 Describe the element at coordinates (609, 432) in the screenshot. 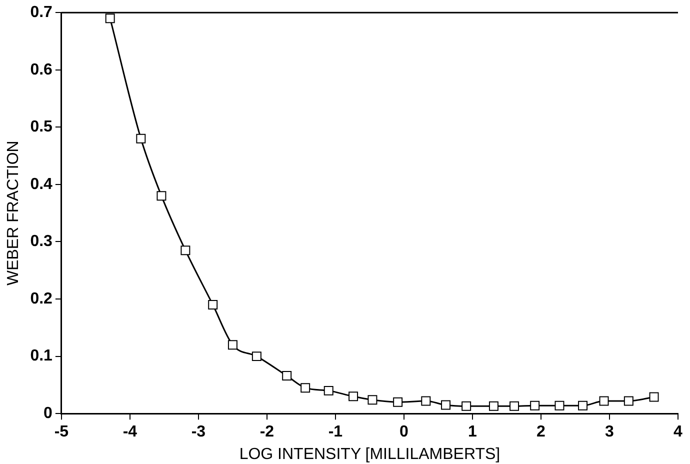

I see `x-tick-label: 3` at that location.